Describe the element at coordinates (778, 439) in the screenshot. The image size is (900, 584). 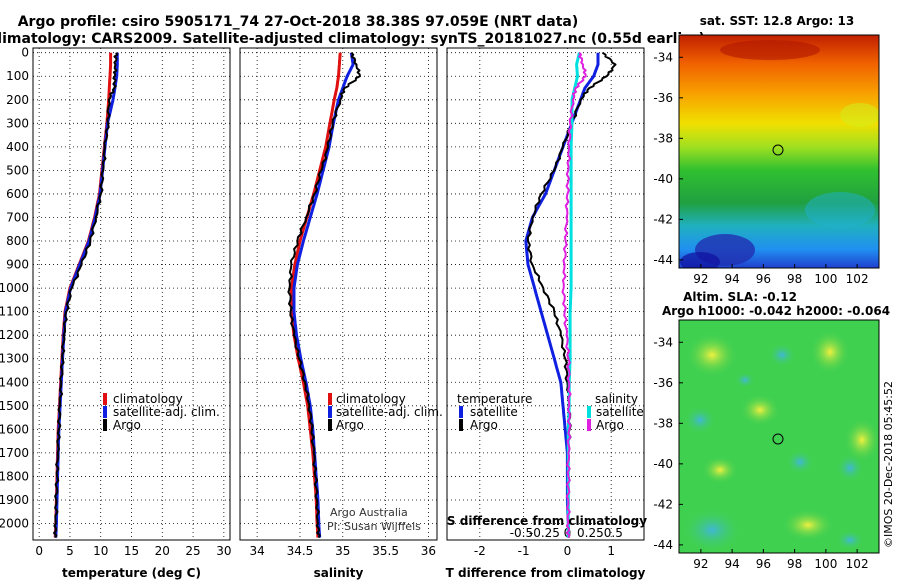
I see `float-marker-sla` at that location.